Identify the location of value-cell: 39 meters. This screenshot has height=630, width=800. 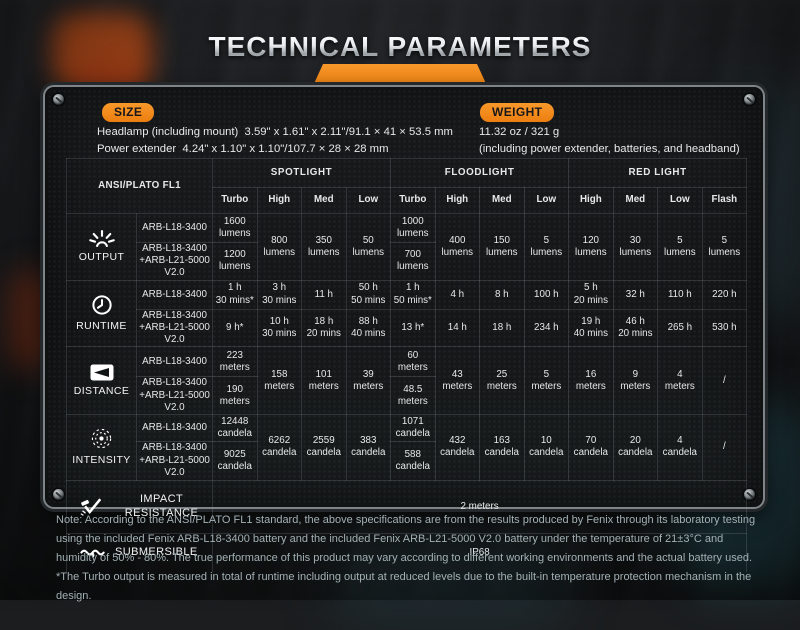
(368, 381).